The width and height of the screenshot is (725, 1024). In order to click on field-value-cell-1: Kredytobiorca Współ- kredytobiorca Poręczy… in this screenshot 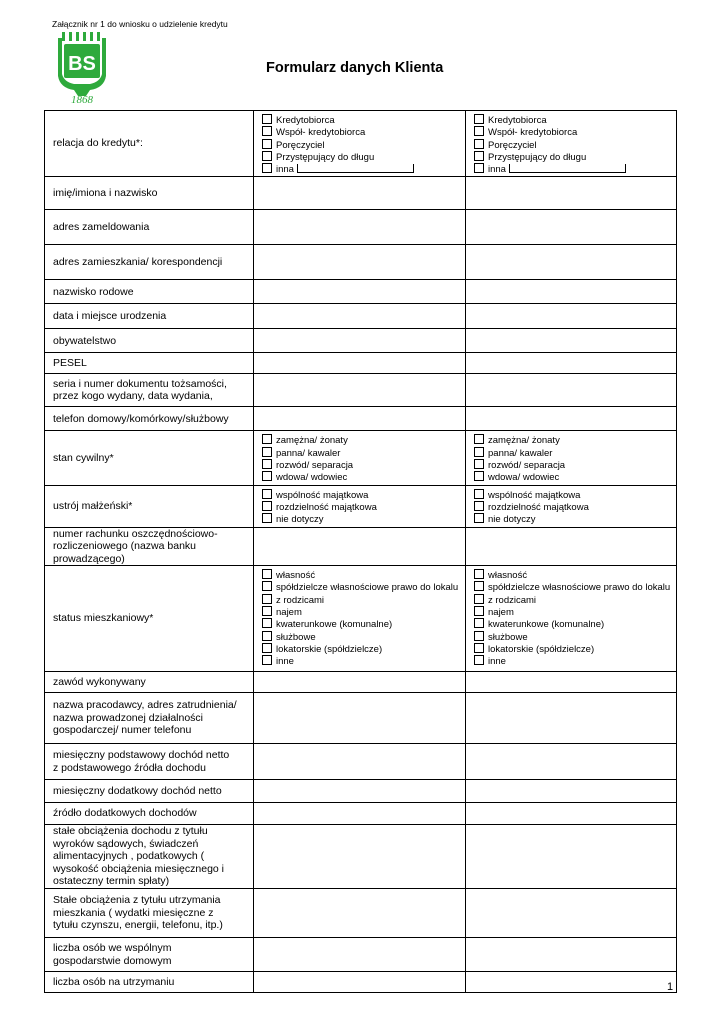, I will do `click(359, 143)`.